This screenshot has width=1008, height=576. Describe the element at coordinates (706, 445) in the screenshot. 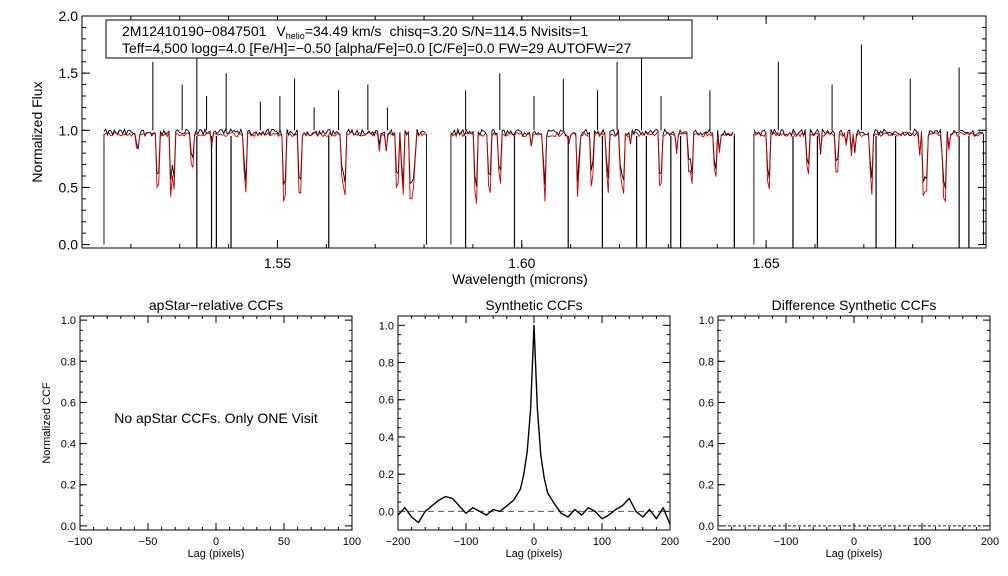

I see `difference-ccf-ytick-label: 0.4` at that location.